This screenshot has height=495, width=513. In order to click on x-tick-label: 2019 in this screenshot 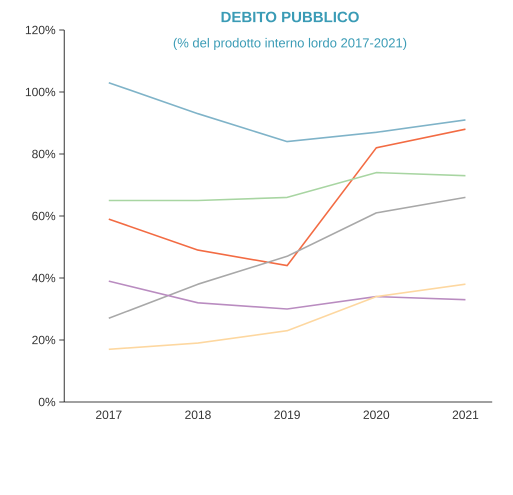, I will do `click(287, 415)`.